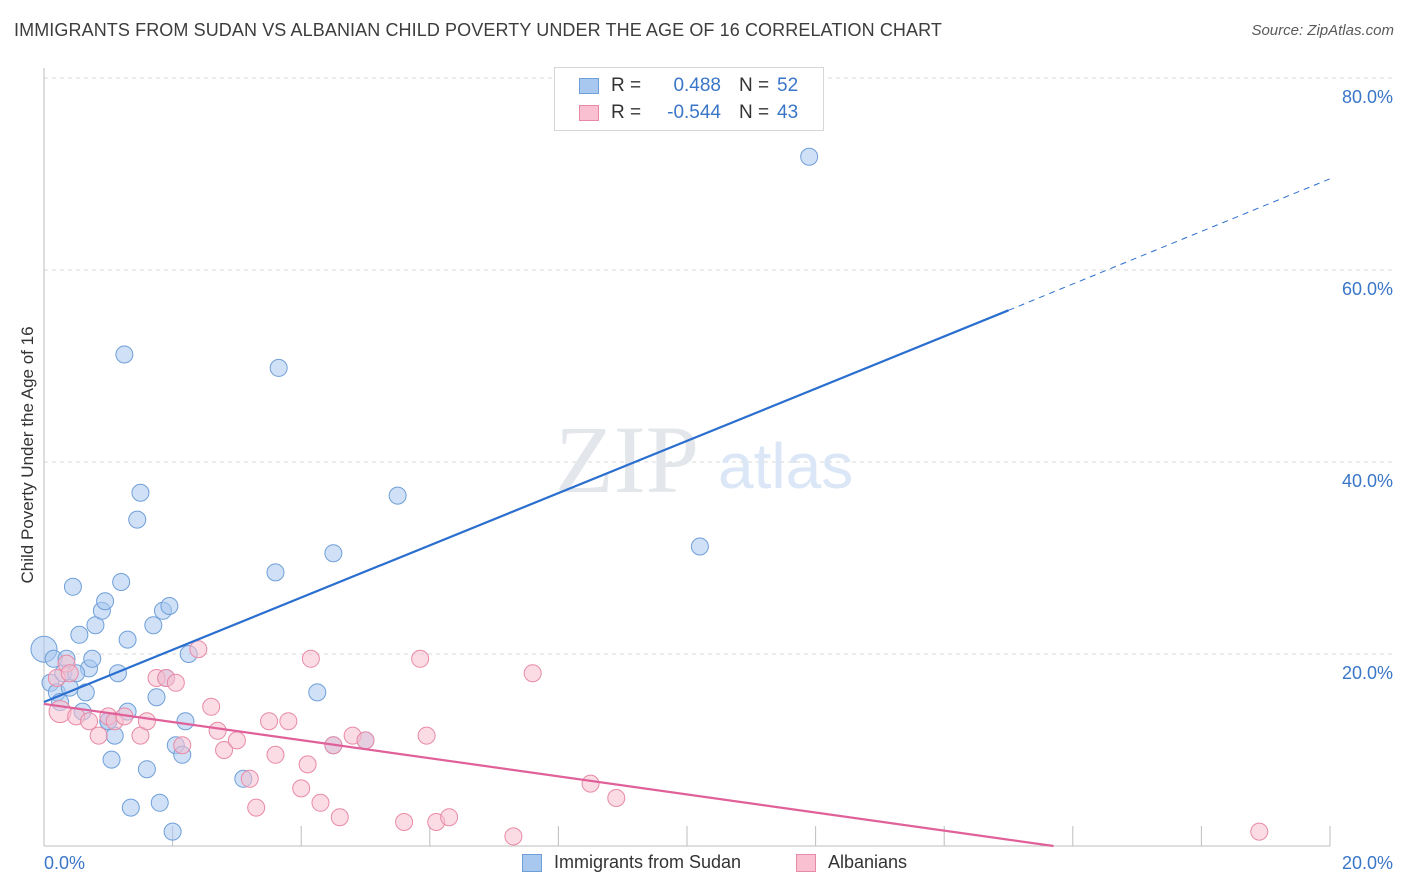 This screenshot has width=1406, height=892. What do you see at coordinates (1367, 481) in the screenshot?
I see `y-tick-label: 40.0%` at bounding box center [1367, 481].